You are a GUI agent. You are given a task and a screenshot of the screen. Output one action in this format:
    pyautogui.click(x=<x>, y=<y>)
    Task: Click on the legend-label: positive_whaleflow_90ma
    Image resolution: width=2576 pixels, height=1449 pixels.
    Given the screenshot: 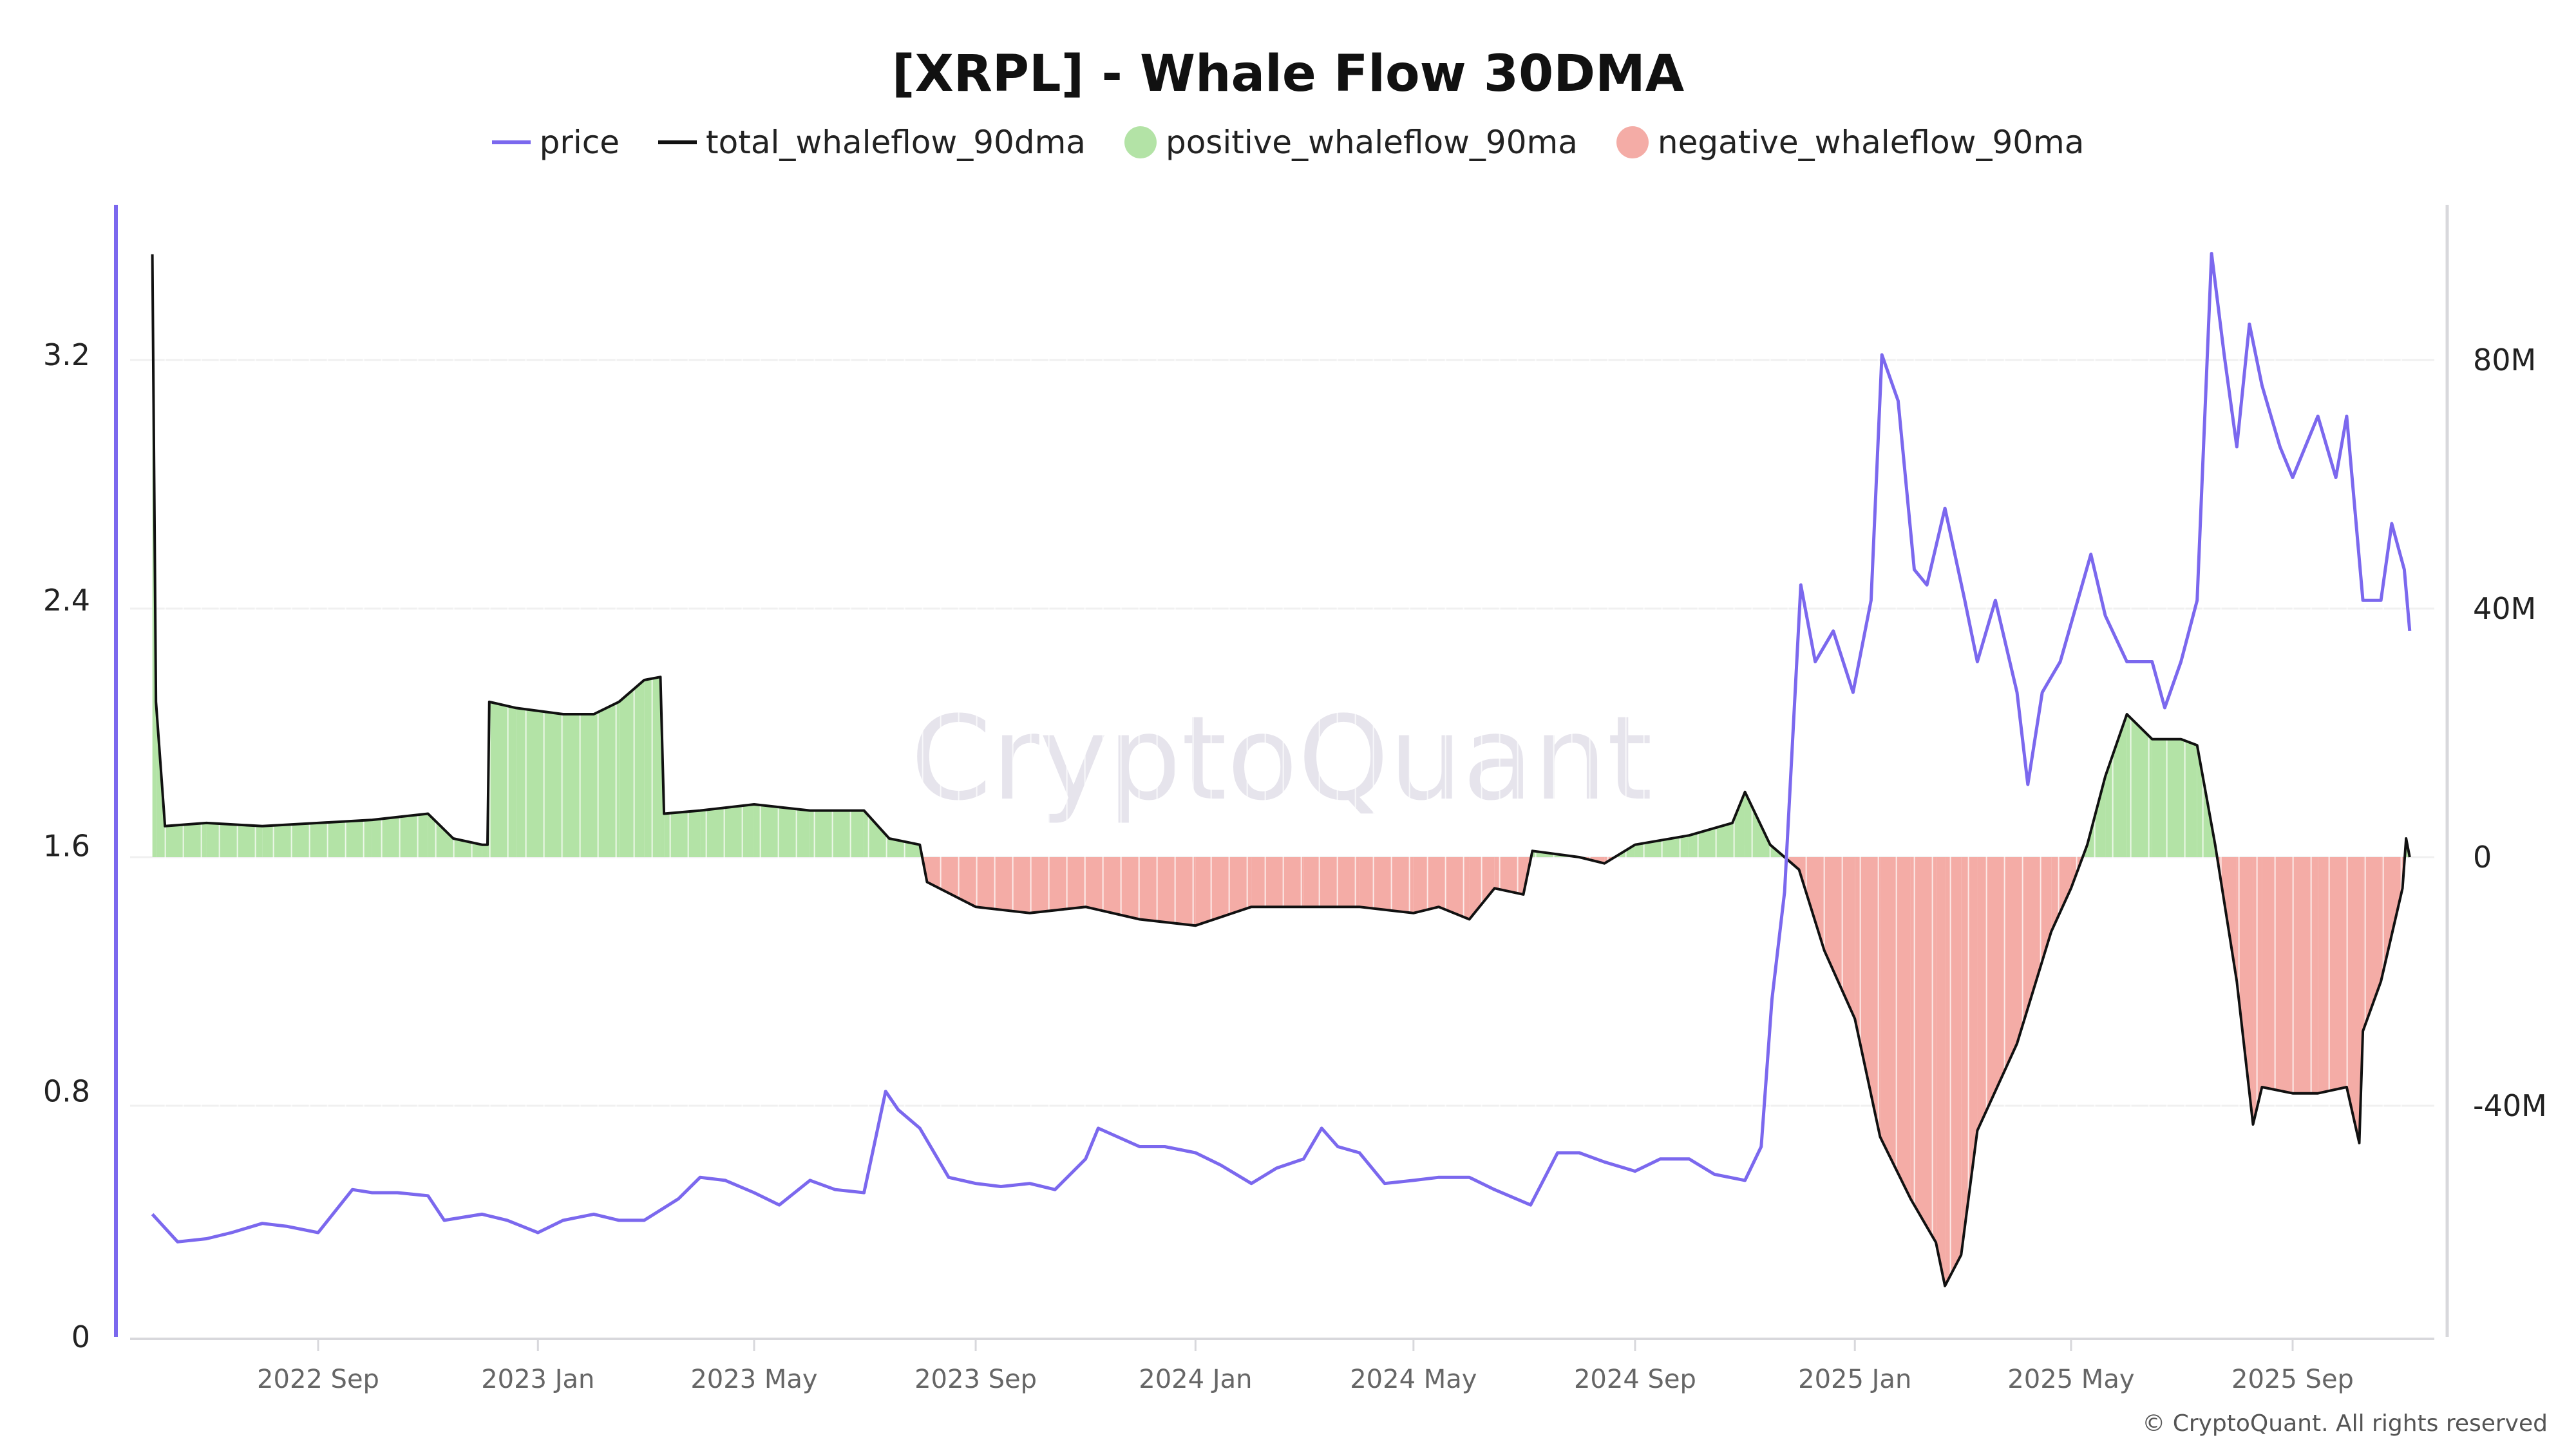 What is the action you would take?
    pyautogui.click(x=1372, y=143)
    